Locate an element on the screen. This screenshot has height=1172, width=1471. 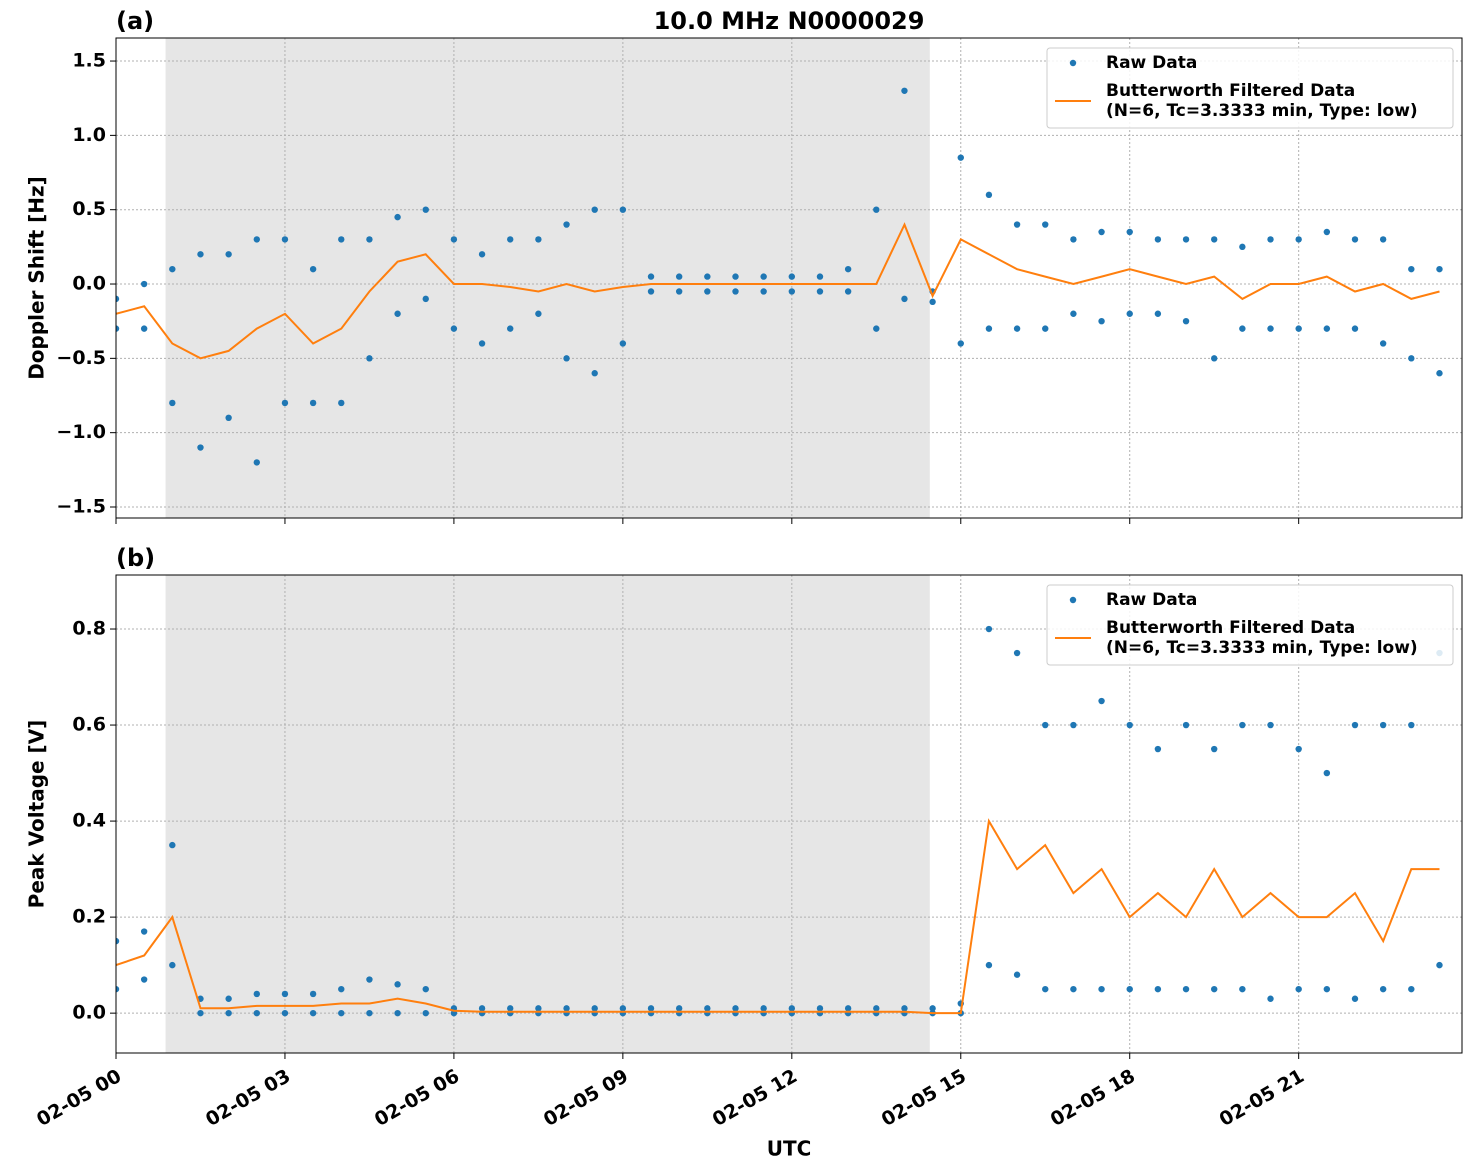
x-axis-label: UTC is located at coordinates (789, 1149).